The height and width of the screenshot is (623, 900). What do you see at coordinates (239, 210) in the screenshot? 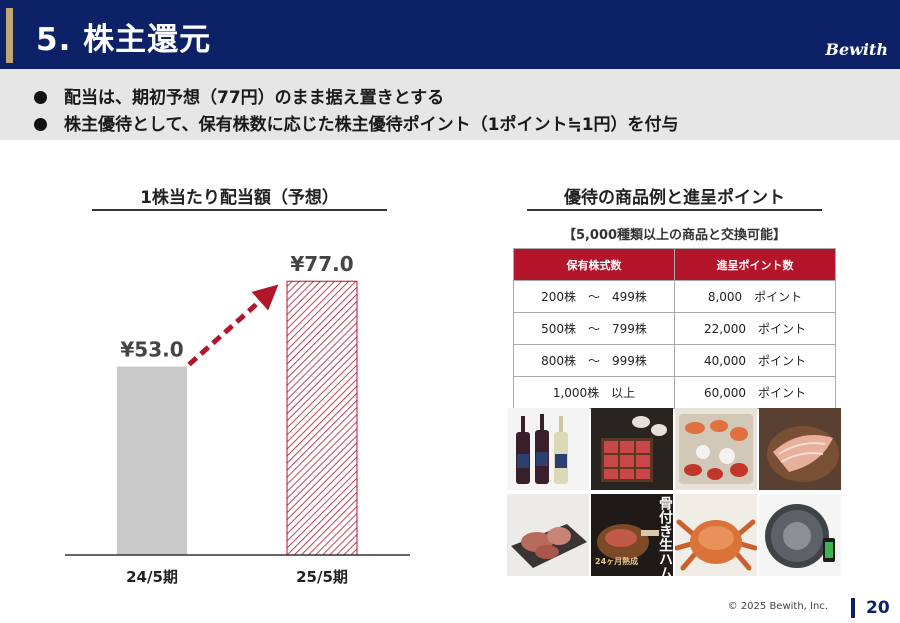
I see `dividend-title-rule` at bounding box center [239, 210].